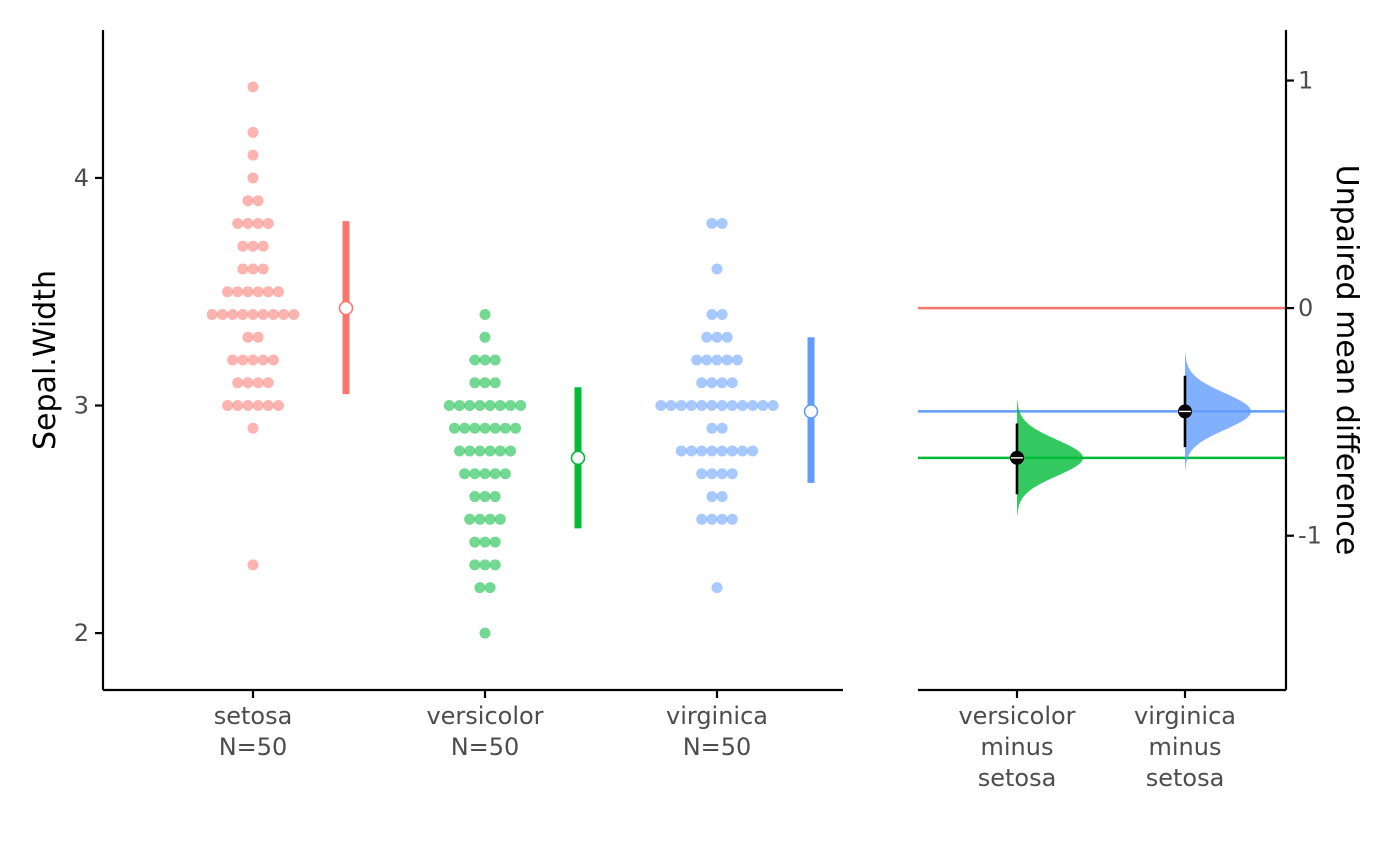 This screenshot has height=866, width=1400. I want to click on right-x-tick-label-line: virginica, so click(1185, 716).